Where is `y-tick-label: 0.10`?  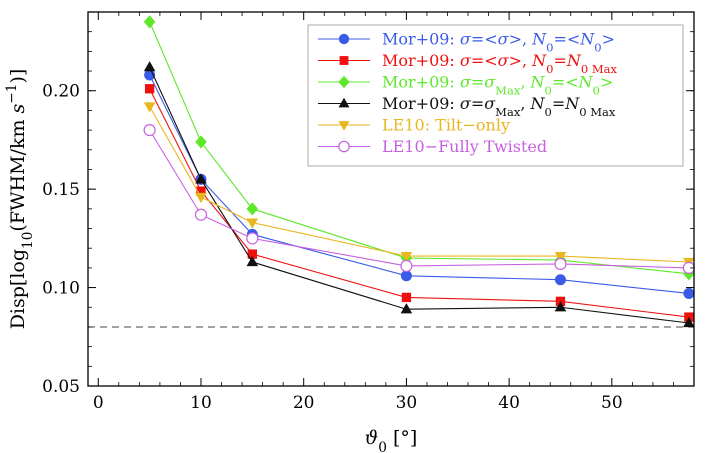
y-tick-label: 0.10 is located at coordinates (61, 289).